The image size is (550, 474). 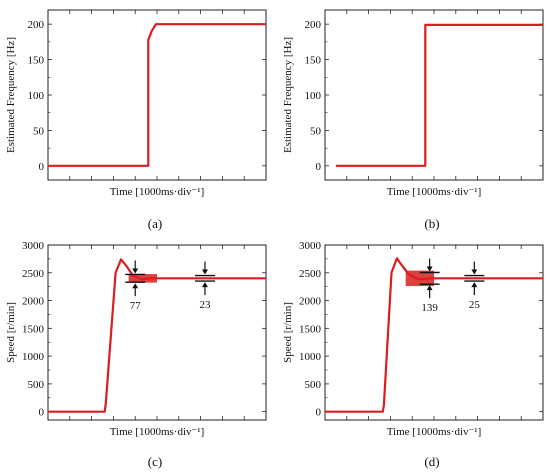 I want to click on subfigure-caption: (b), so click(x=431, y=223).